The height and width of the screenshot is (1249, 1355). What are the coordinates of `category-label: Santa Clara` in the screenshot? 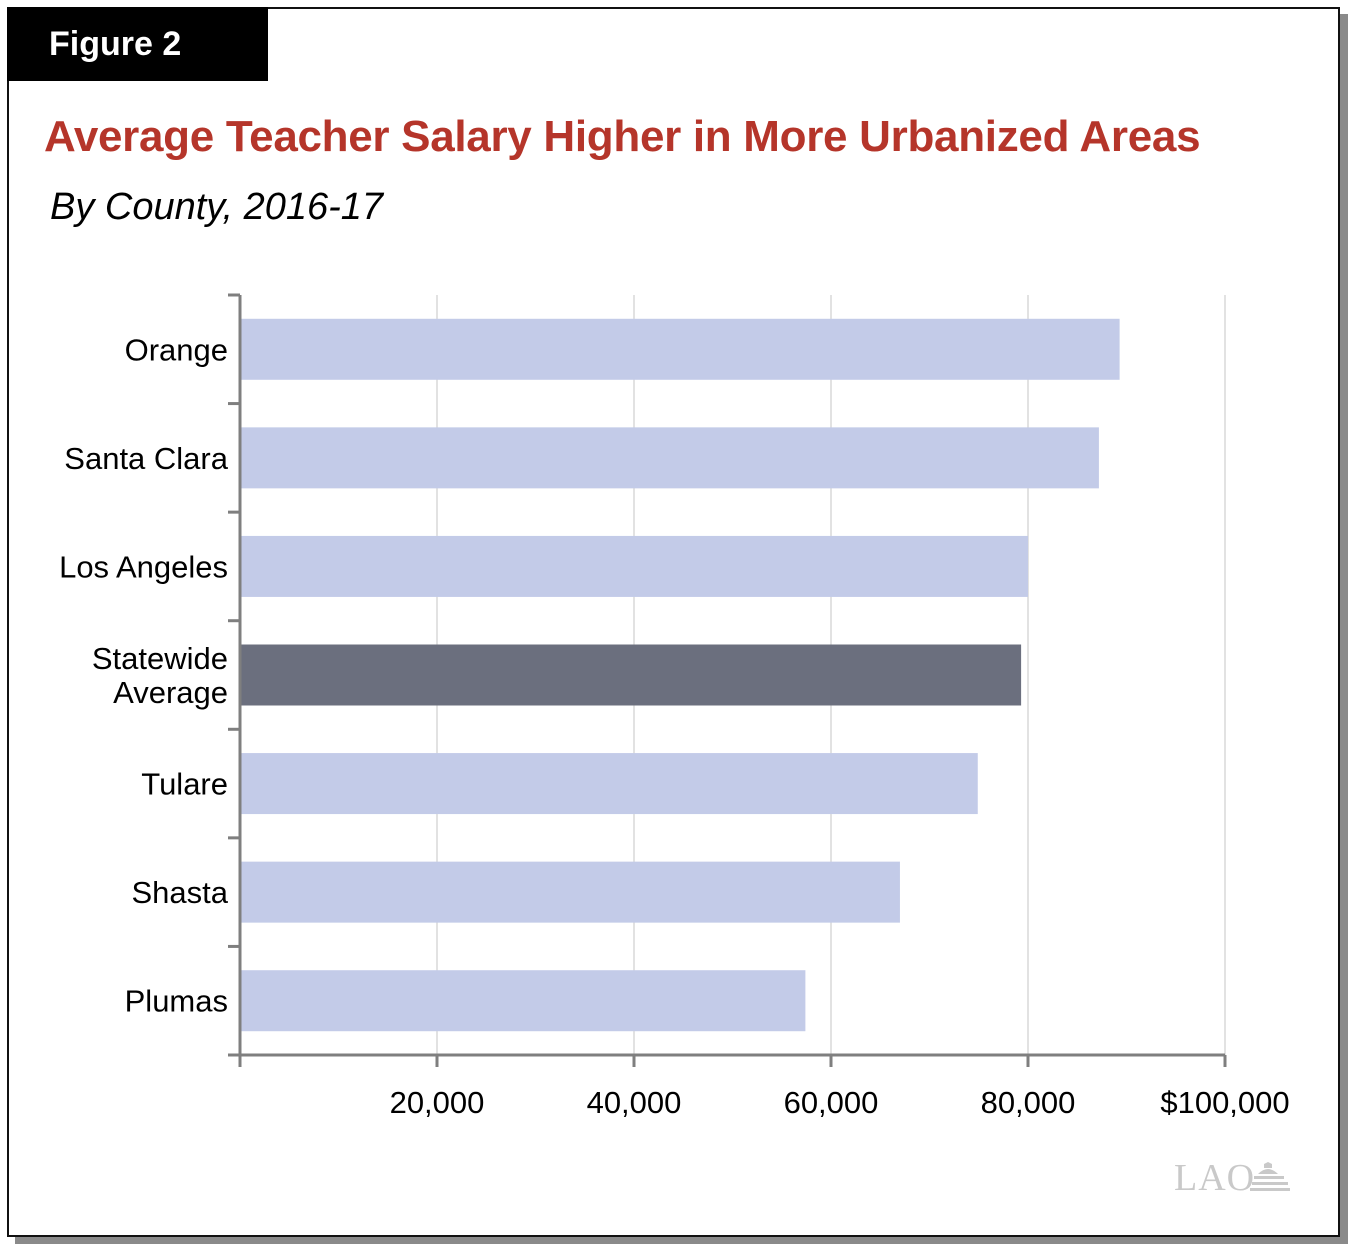 It's located at (146, 458).